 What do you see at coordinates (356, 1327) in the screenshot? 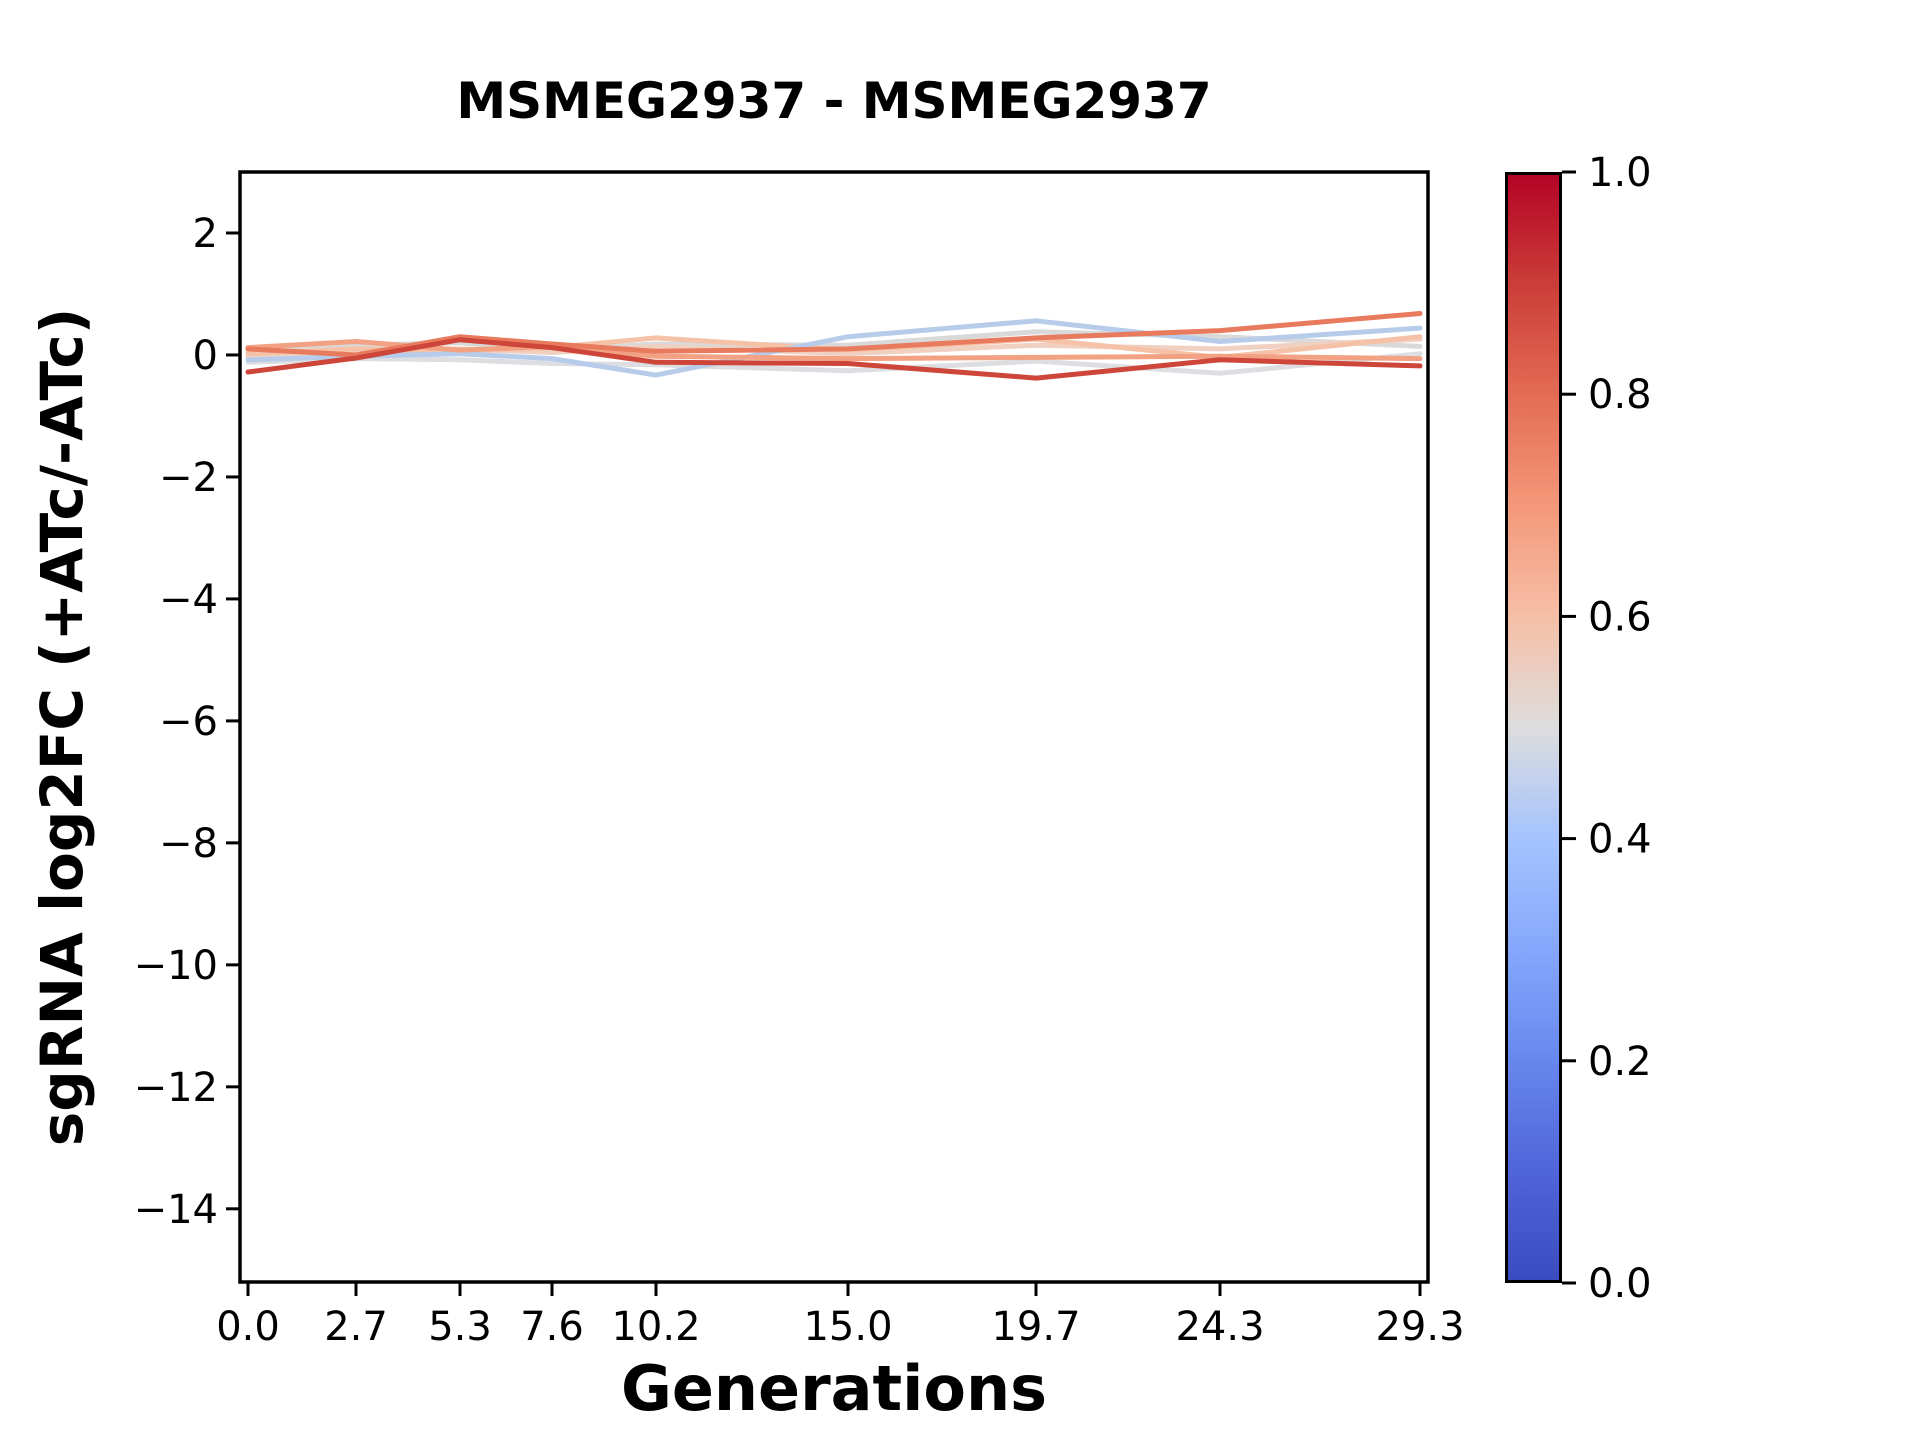
I see `x-tick-label: 2.7` at bounding box center [356, 1327].